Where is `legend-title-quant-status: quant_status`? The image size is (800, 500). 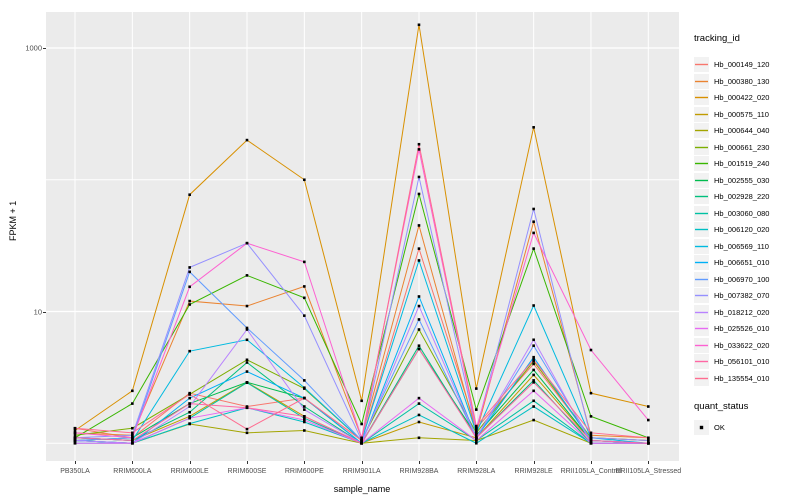 legend-title-quant-status: quant_status is located at coordinates (721, 406).